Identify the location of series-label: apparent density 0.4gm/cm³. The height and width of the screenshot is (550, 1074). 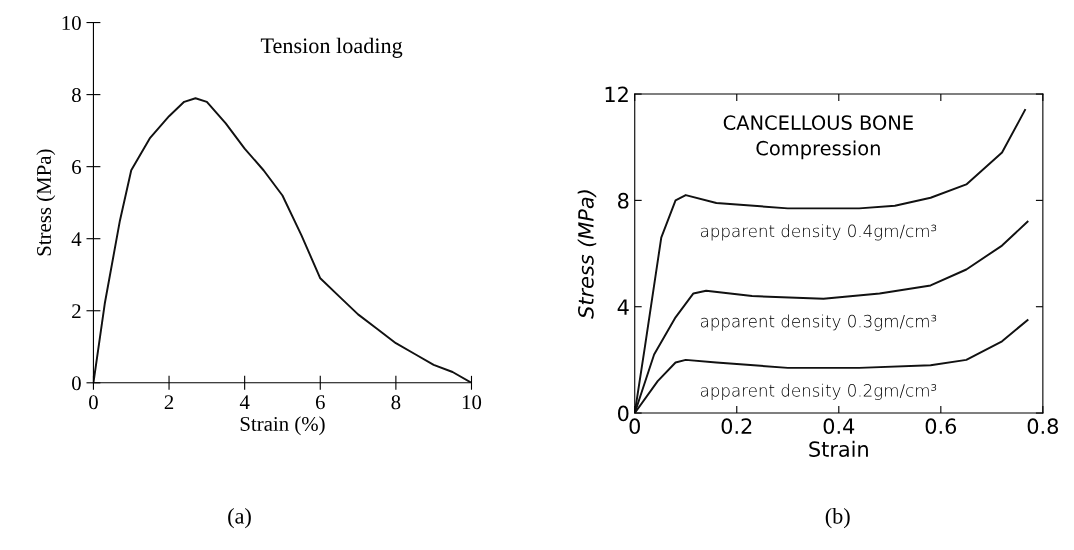
(818, 232).